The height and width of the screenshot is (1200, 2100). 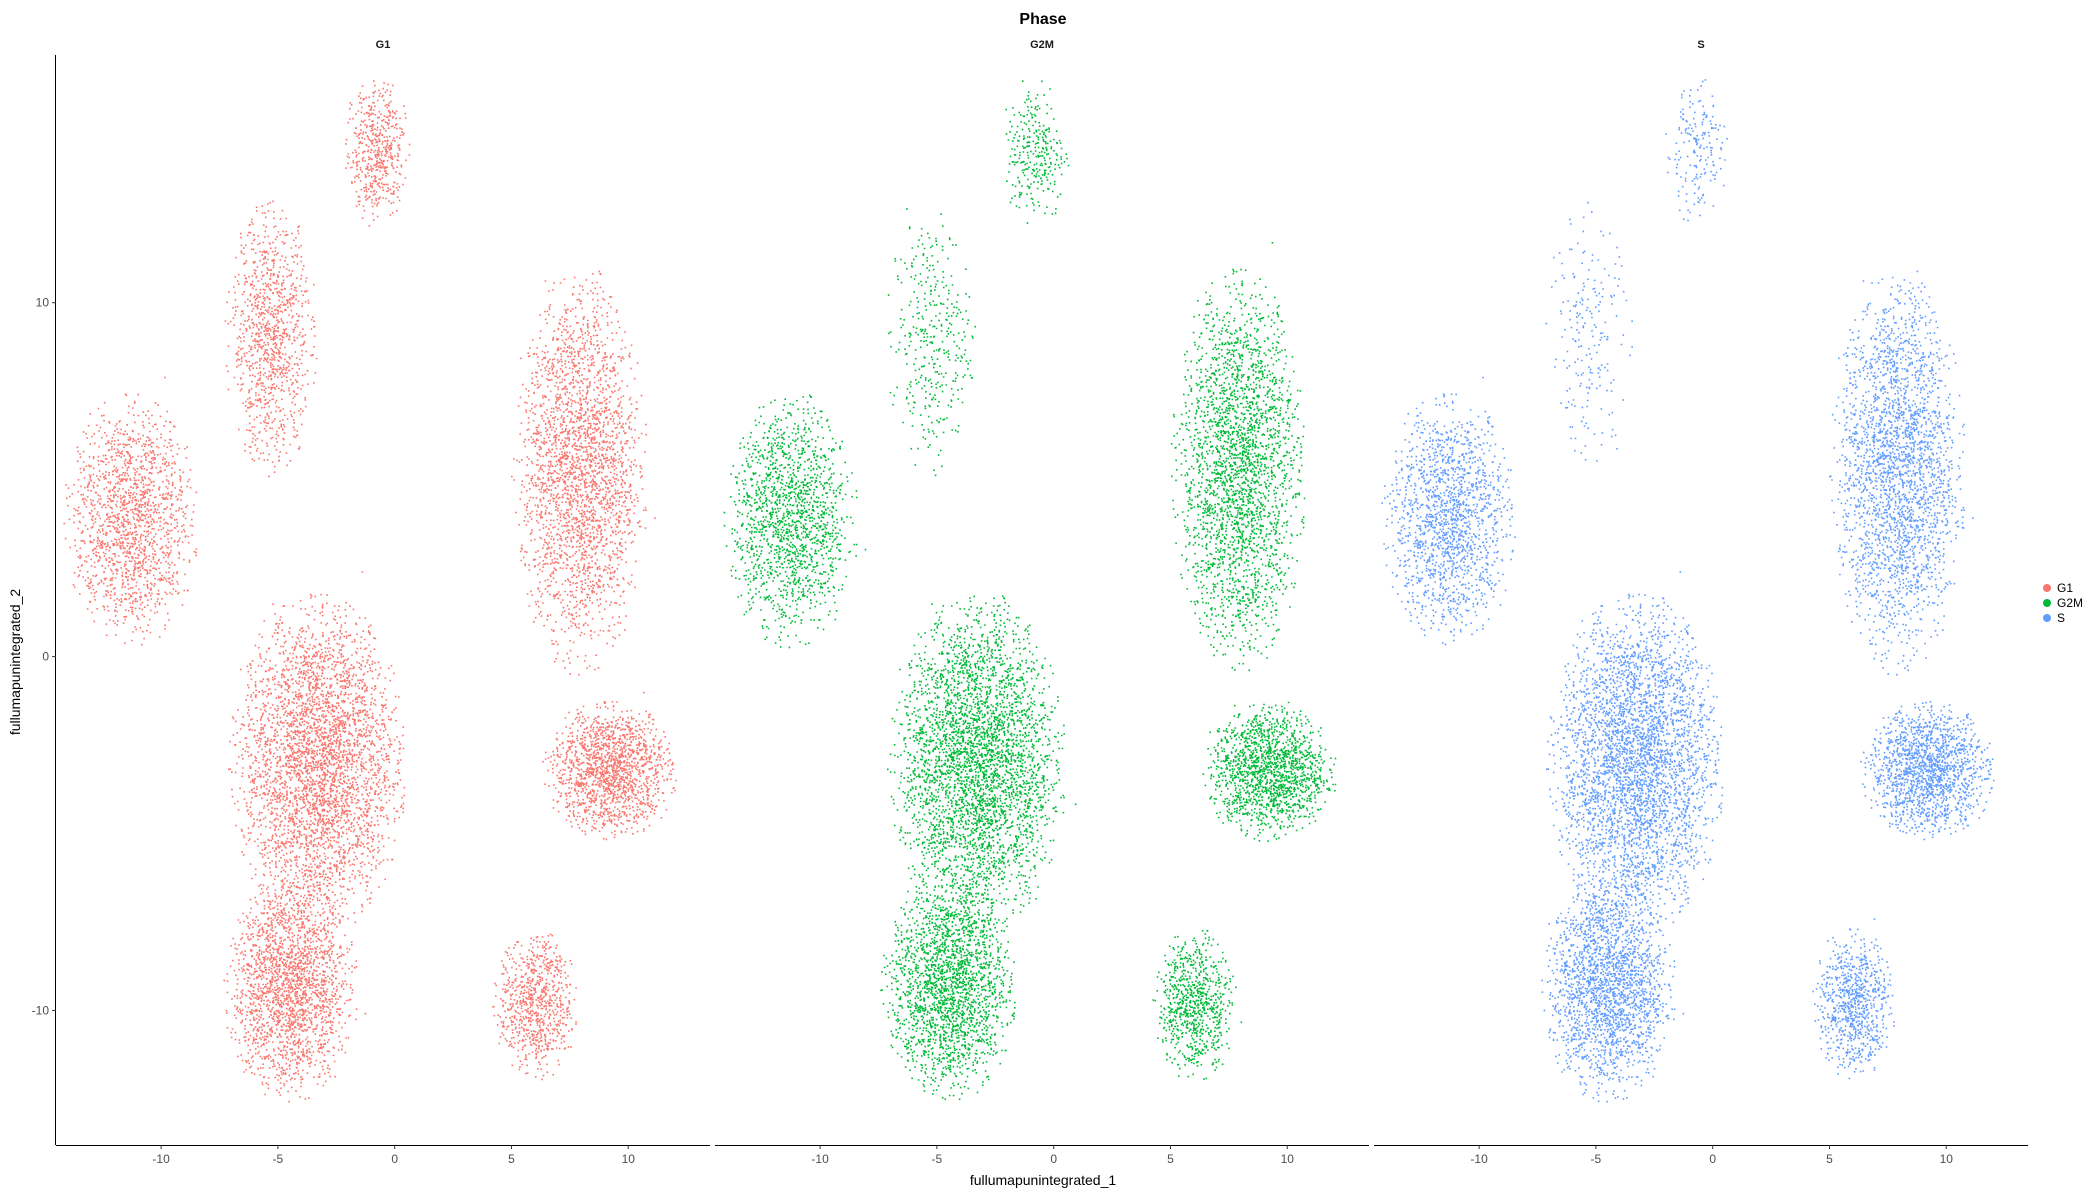 I want to click on legend-label: G2M, so click(x=2070, y=603).